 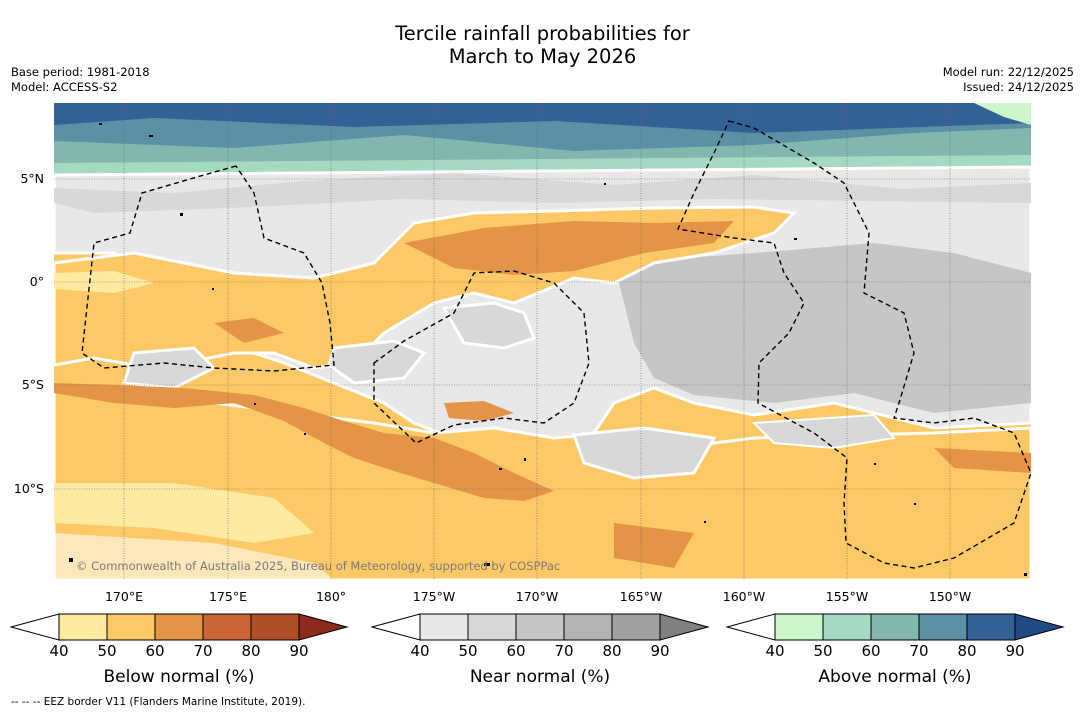 What do you see at coordinates (468, 651) in the screenshot?
I see `cb-near-tick: 50` at bounding box center [468, 651].